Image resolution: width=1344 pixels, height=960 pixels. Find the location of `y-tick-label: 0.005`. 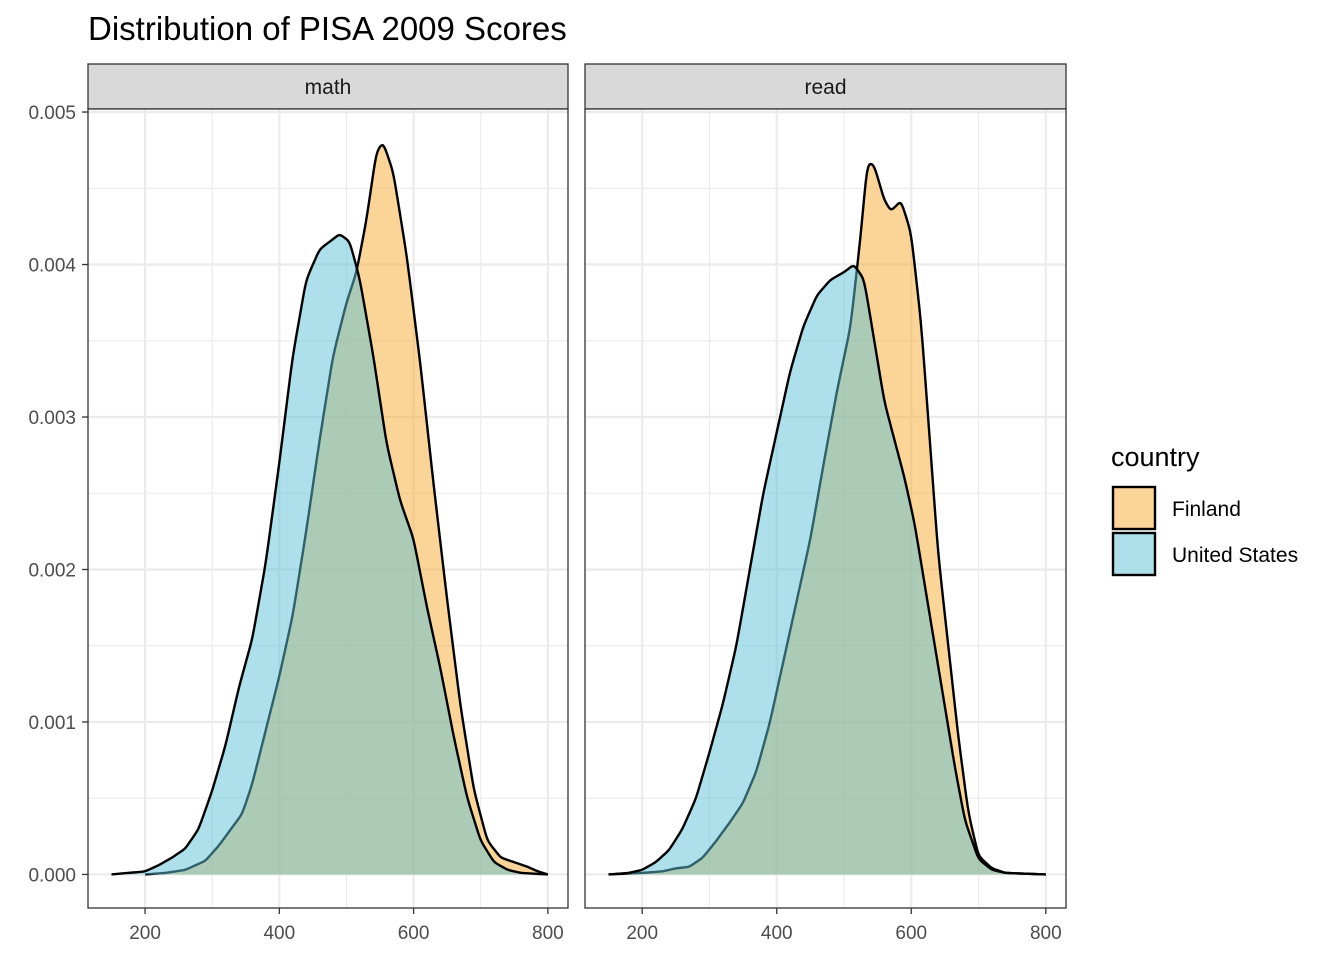

y-tick-label: 0.005 is located at coordinates (52, 113).